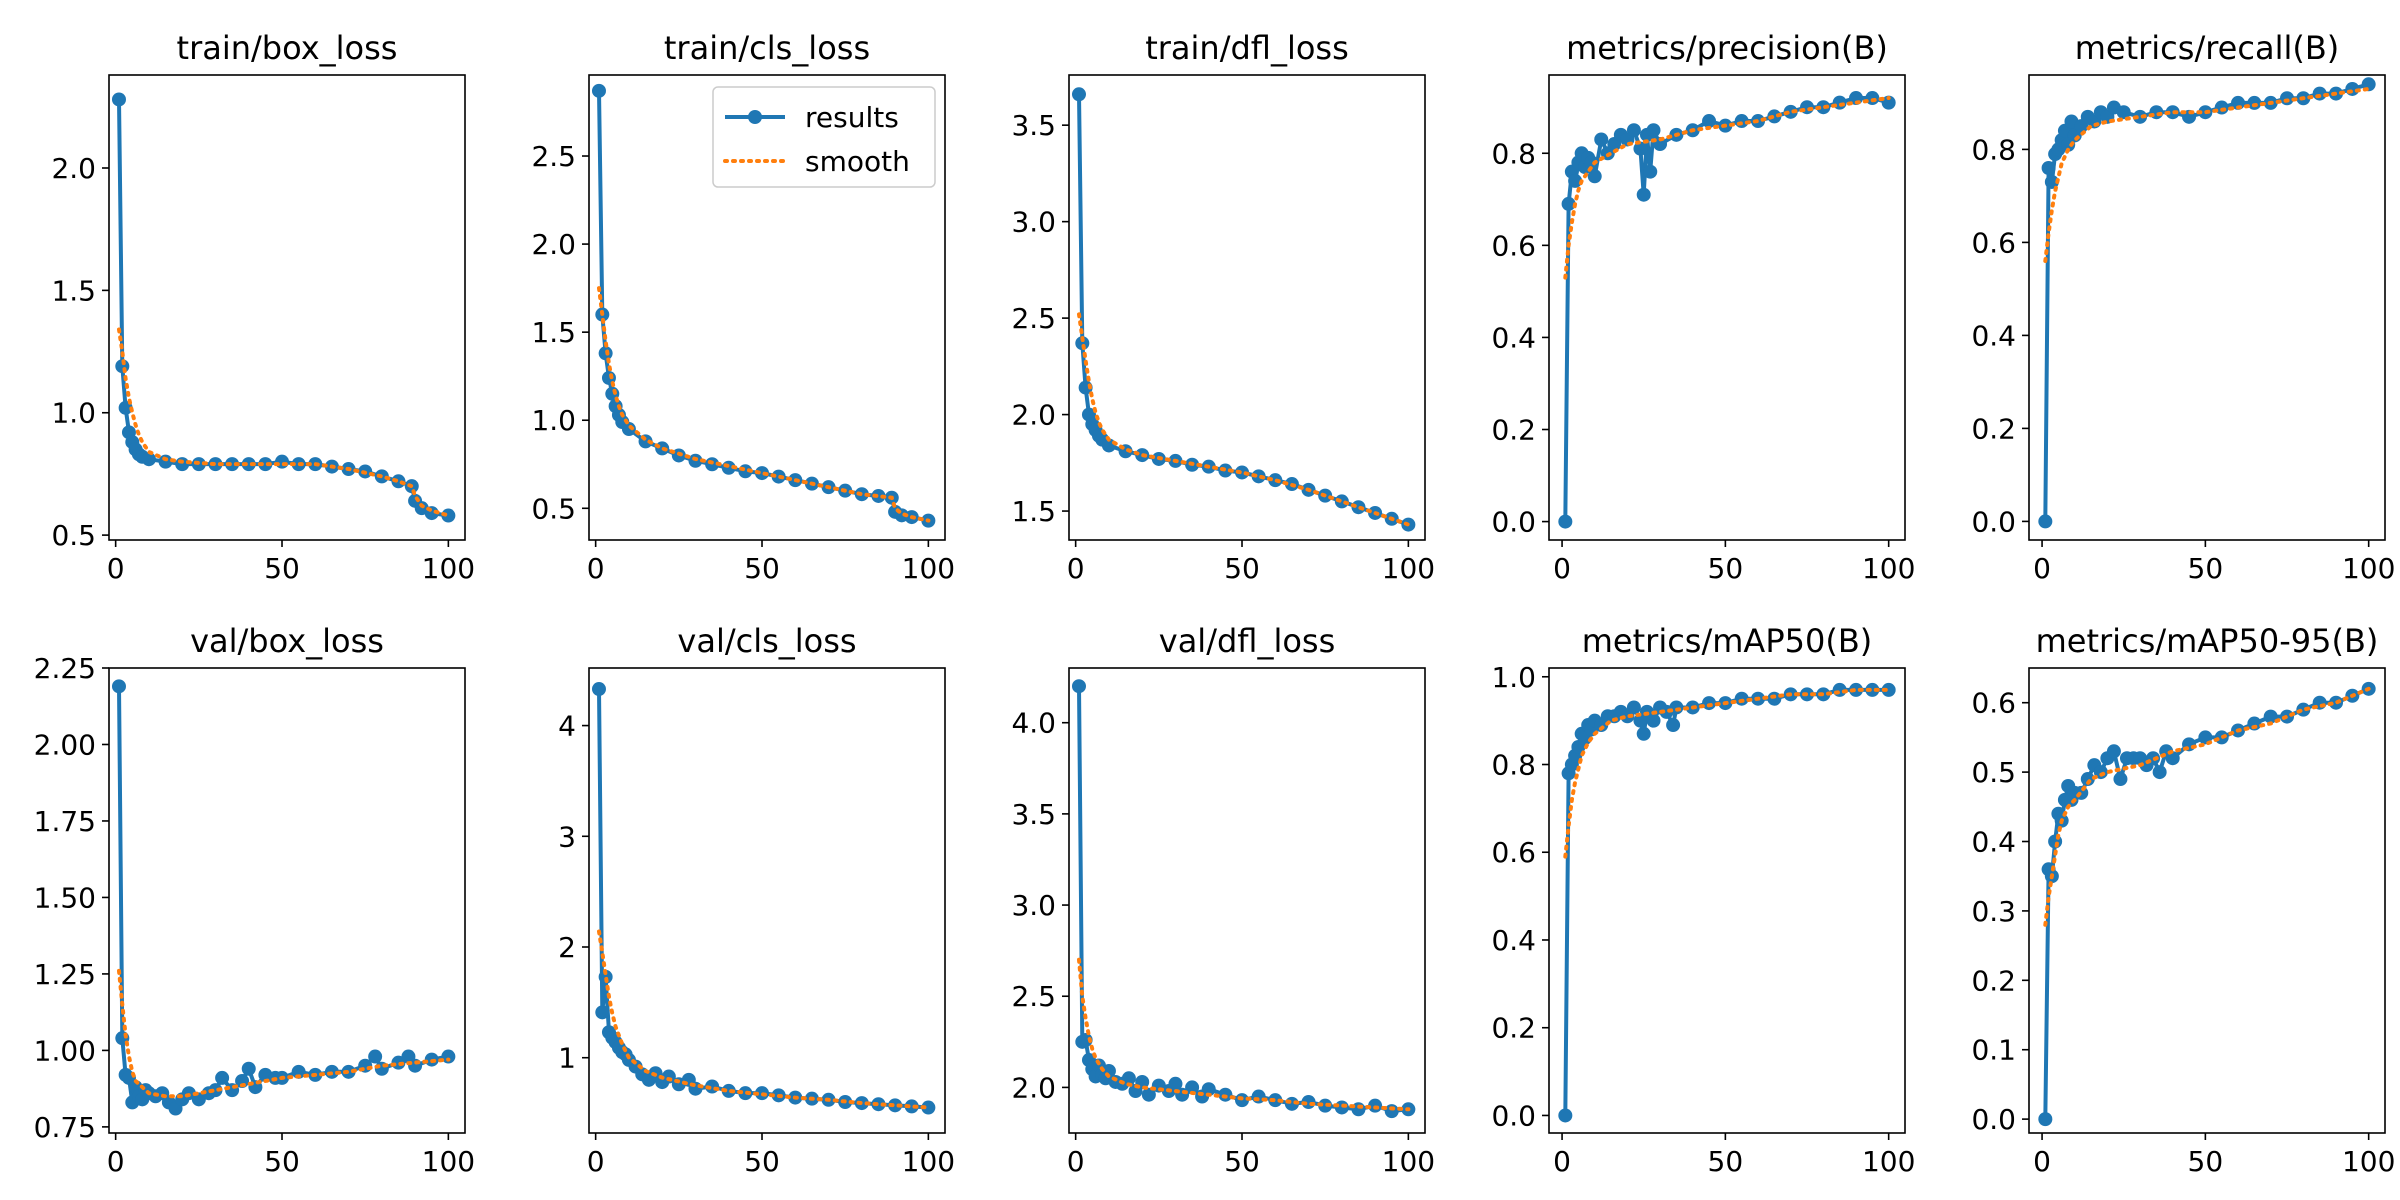 Image resolution: width=2400 pixels, height=1200 pixels. Describe the element at coordinates (1726, 568) in the screenshot. I see `x-tick-label: 50` at that location.